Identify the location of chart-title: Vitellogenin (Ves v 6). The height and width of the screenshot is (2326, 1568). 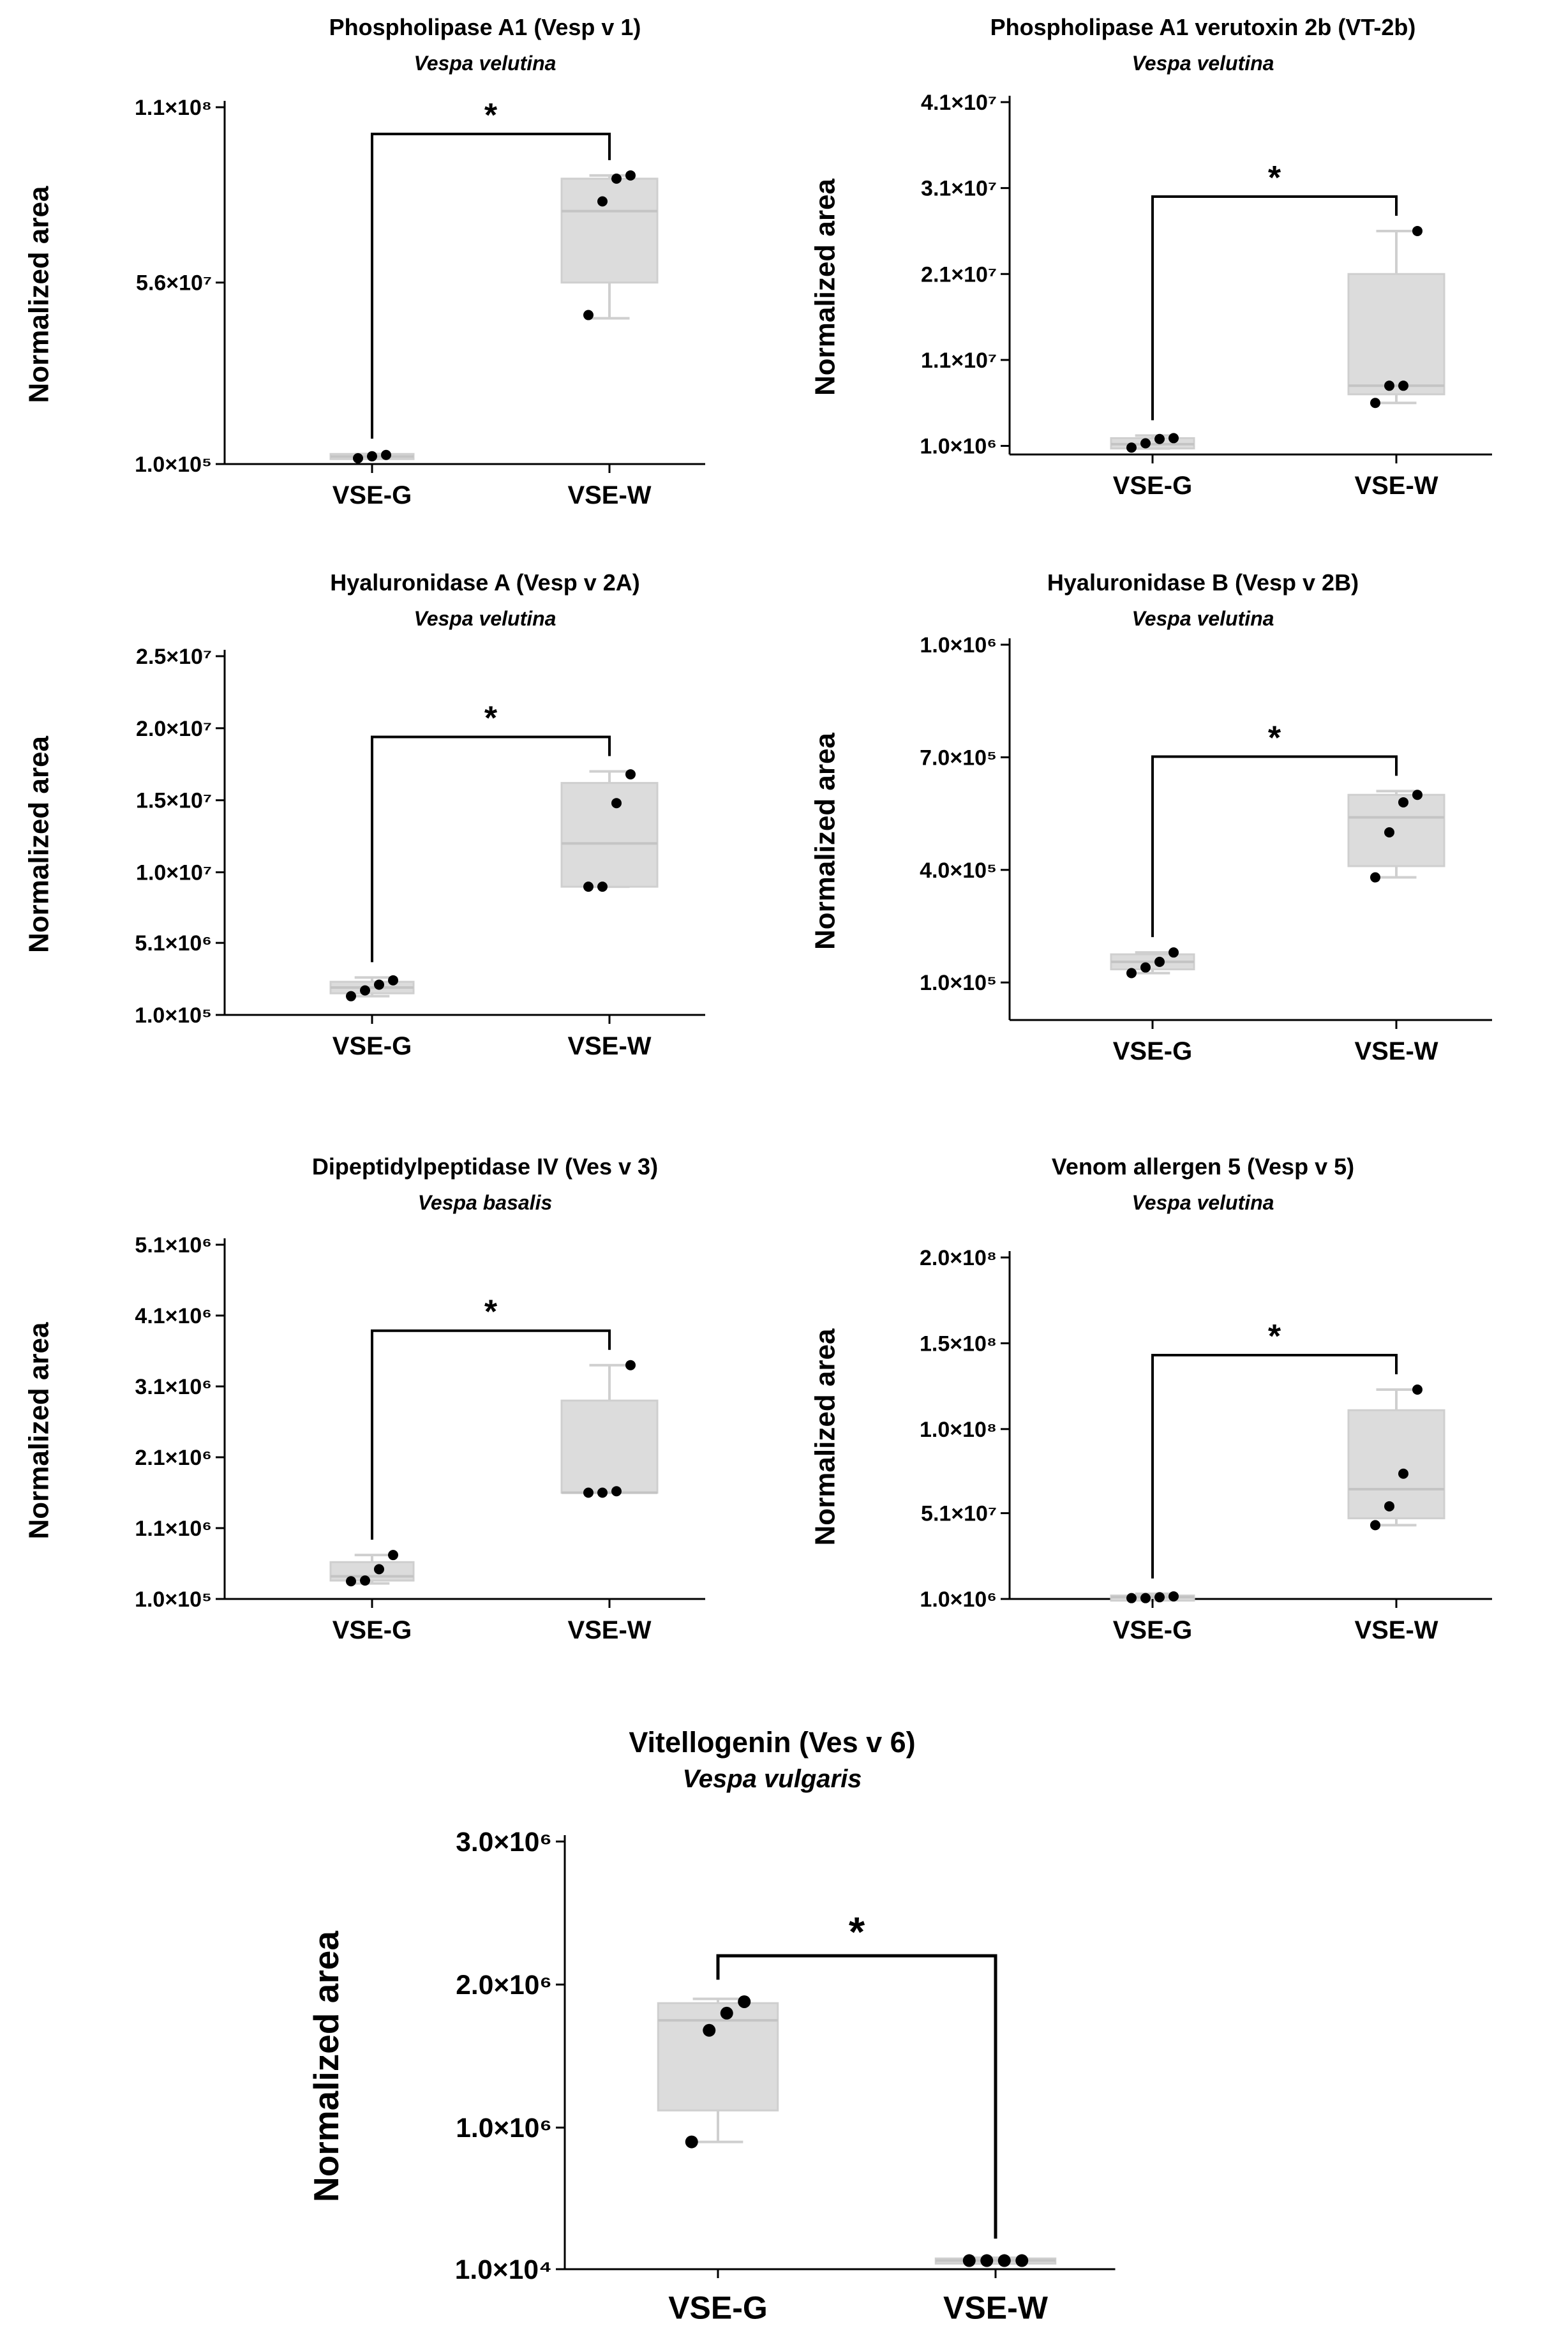
(772, 1742).